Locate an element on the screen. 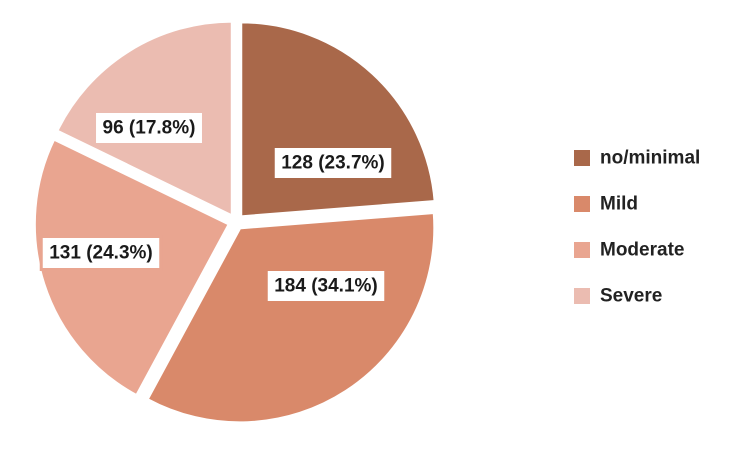 Image resolution: width=750 pixels, height=458 pixels. slice-data-label: 131 (24.3%) is located at coordinates (101, 253).